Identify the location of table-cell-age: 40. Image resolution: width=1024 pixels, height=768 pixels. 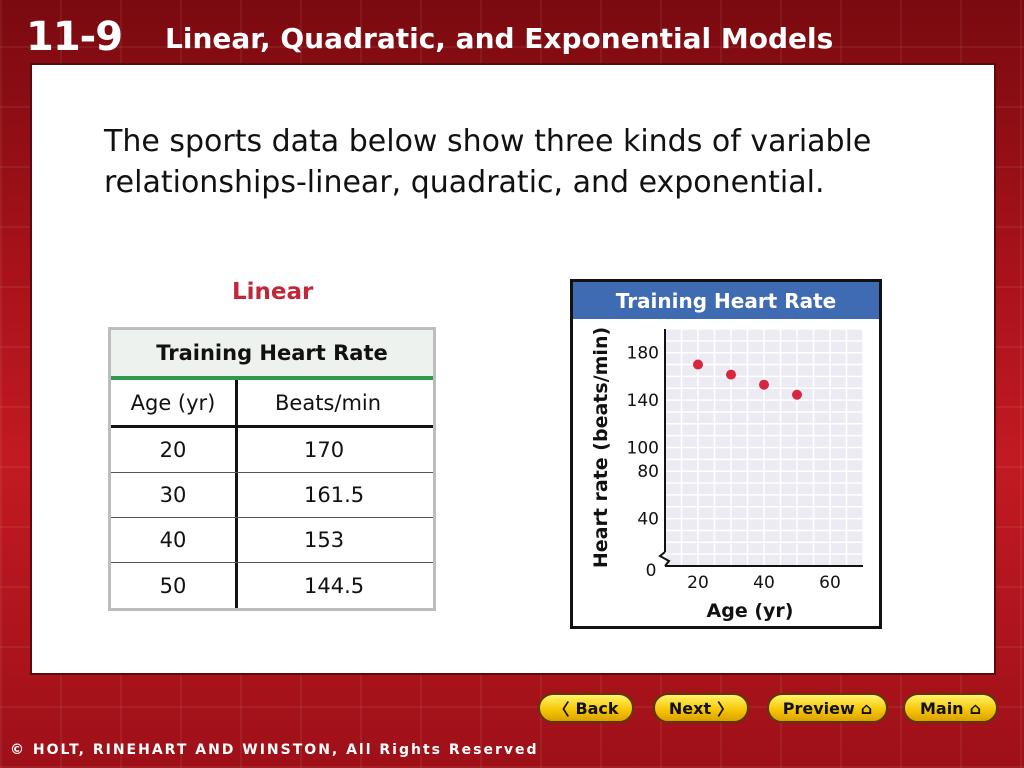
(174, 540).